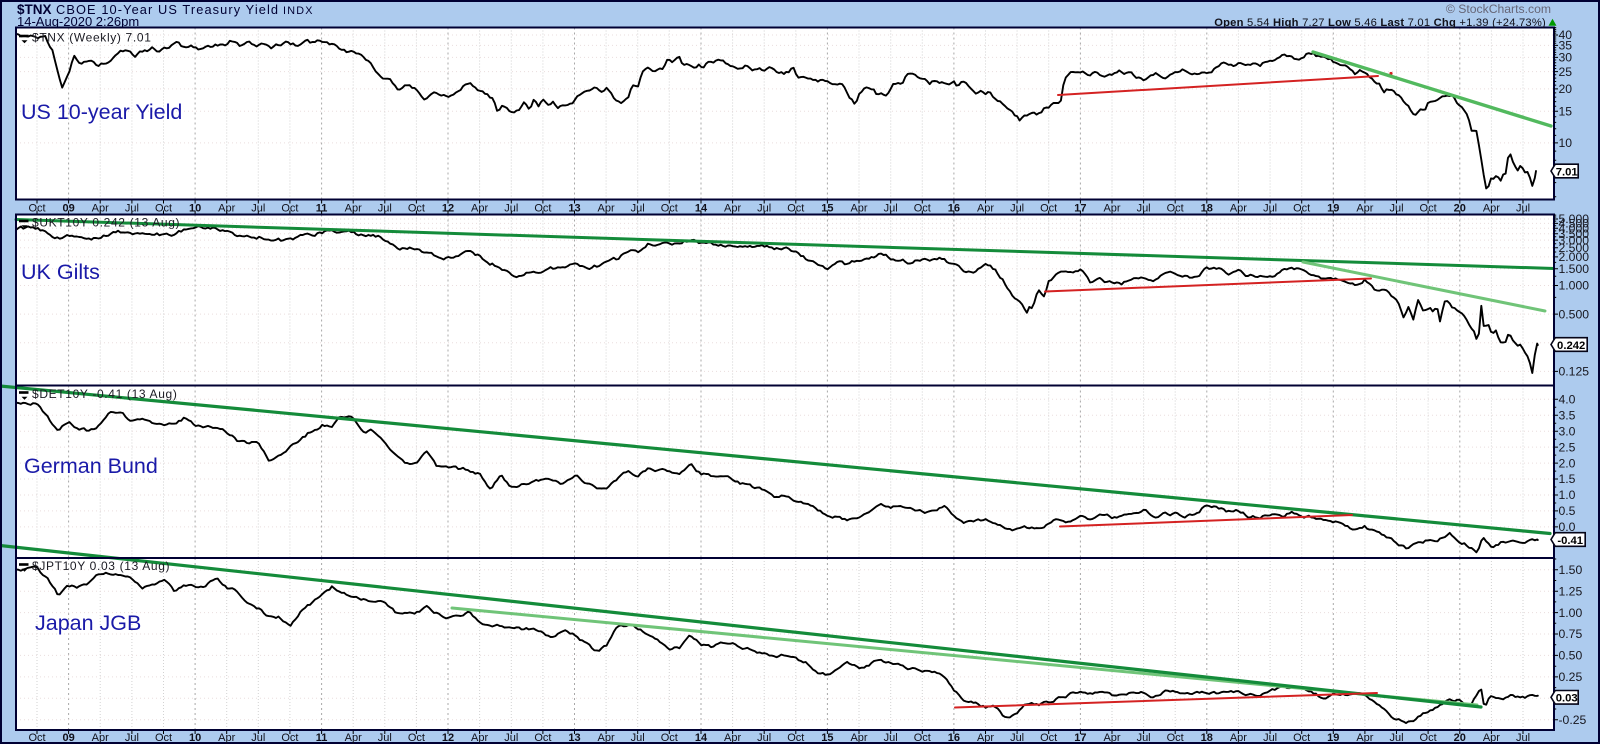 The width and height of the screenshot is (1600, 744). Describe the element at coordinates (1498, 9) in the screenshot. I see `svg-text: © StockCharts.com` at that location.